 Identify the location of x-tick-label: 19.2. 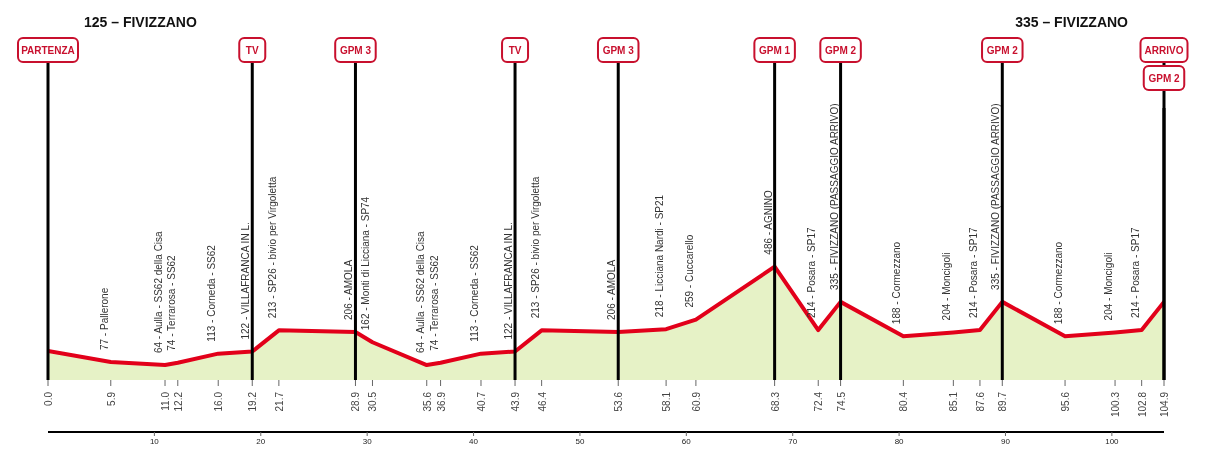
(253, 401).